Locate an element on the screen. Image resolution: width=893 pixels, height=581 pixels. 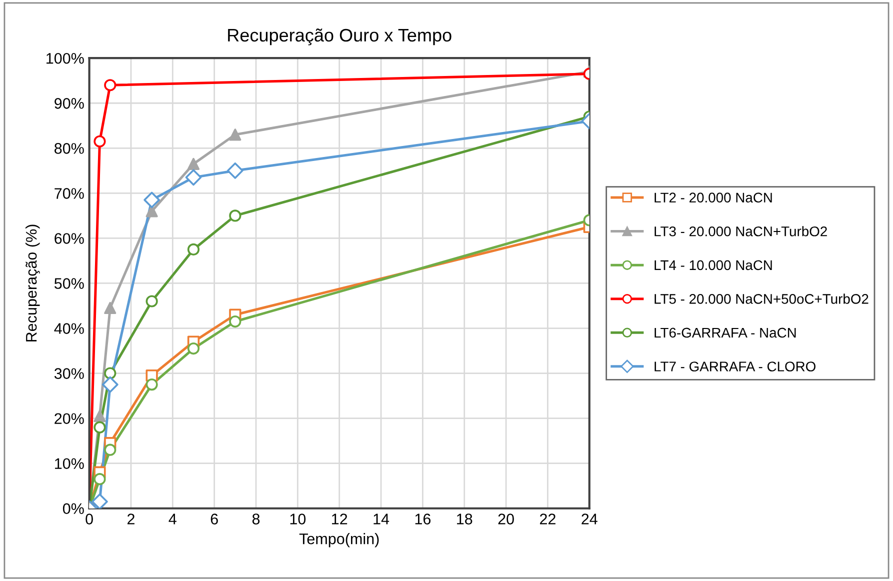
y-tick-label: 70% is located at coordinates (69, 193).